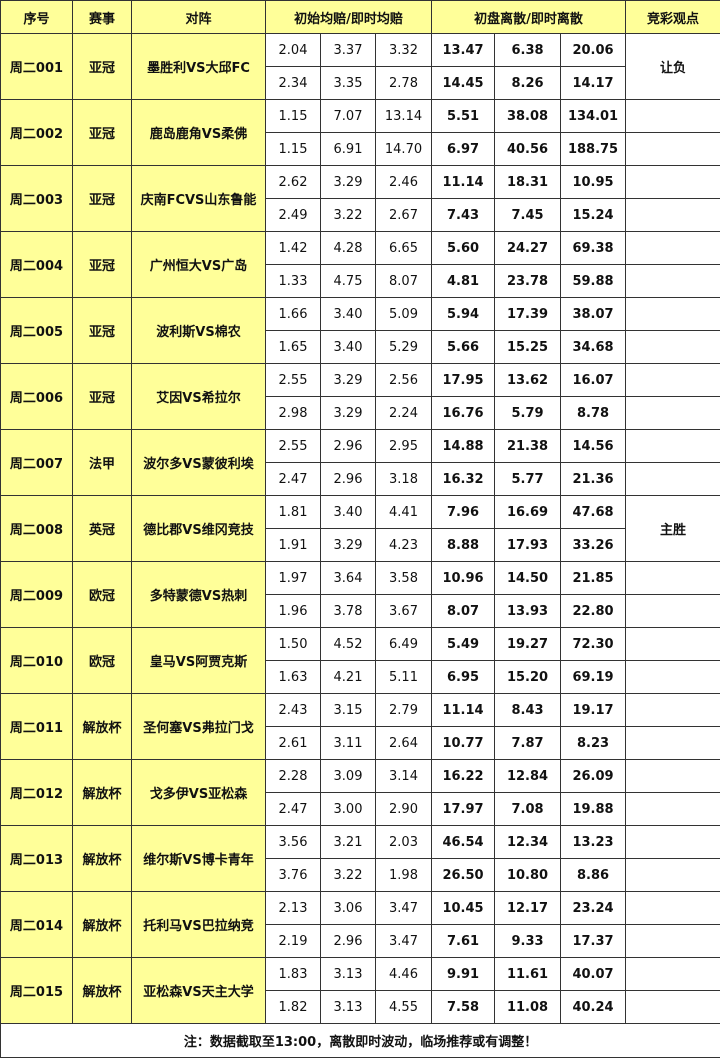  Describe the element at coordinates (293, 479) in the screenshot. I see `odds-value: 2.47` at that location.